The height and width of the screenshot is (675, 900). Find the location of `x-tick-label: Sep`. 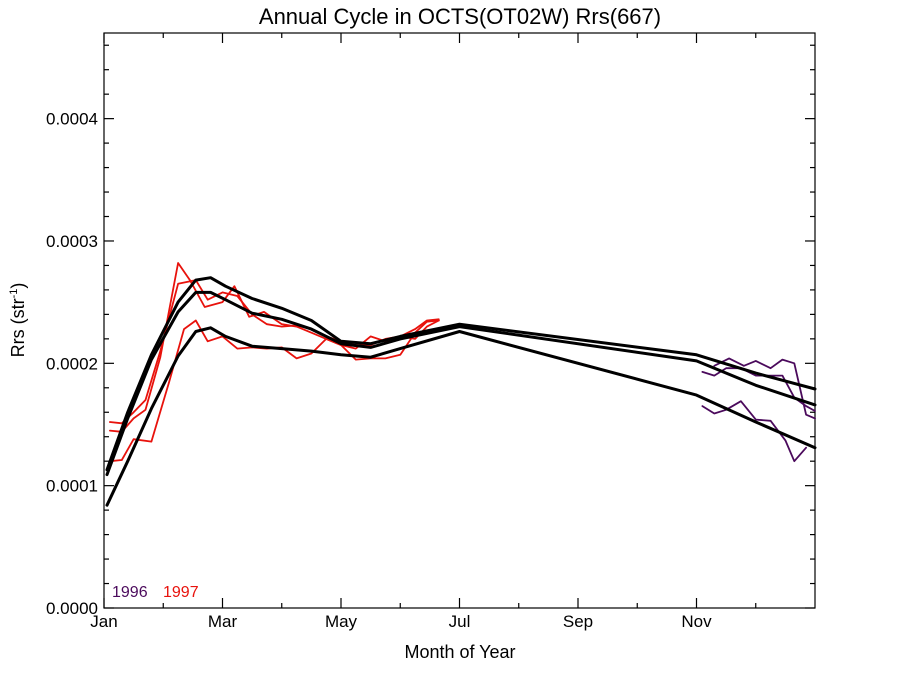

x-tick-label: Sep is located at coordinates (578, 621).